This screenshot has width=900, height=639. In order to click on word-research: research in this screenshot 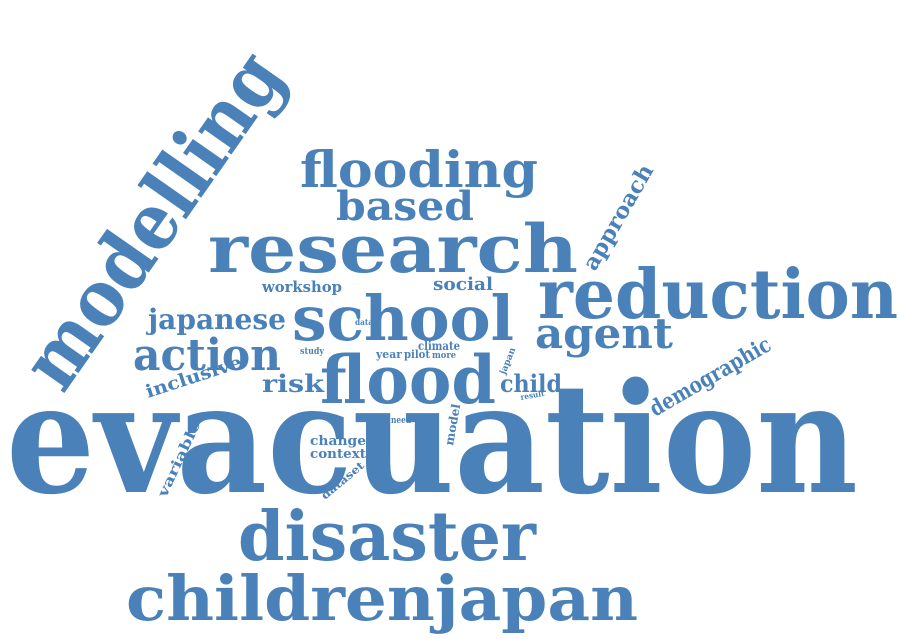, I will do `click(393, 249)`.